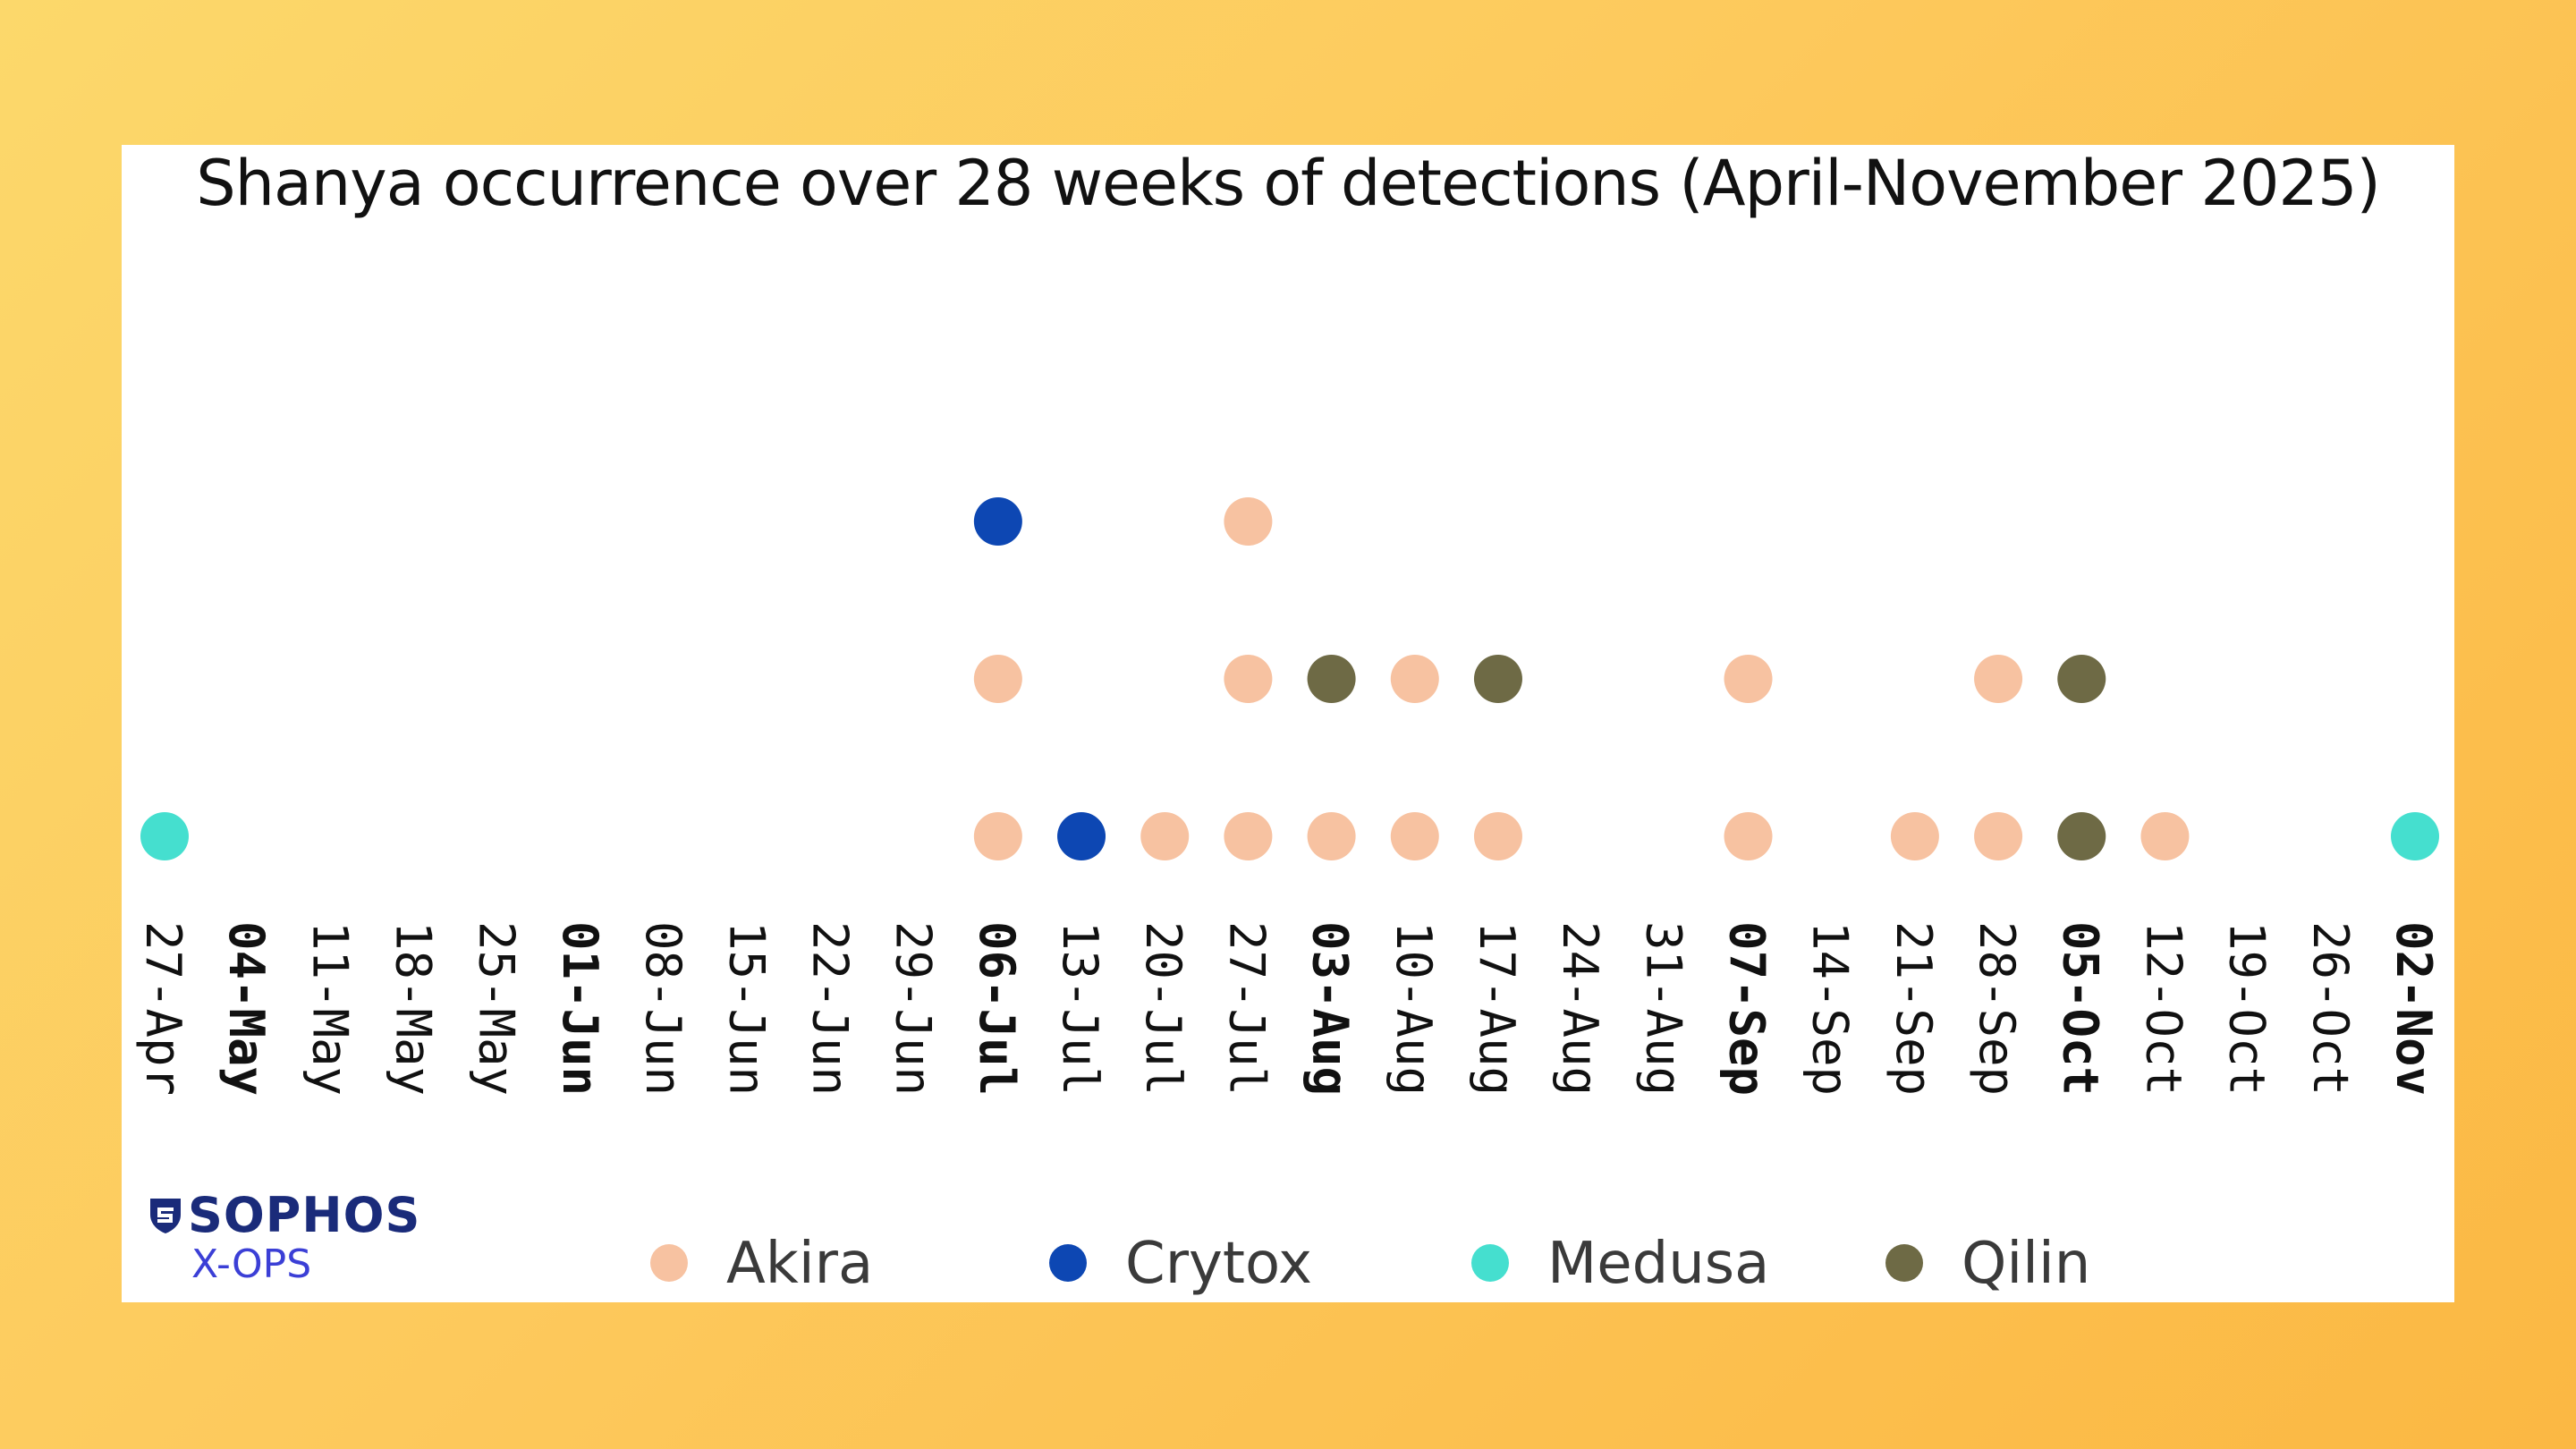 Image resolution: width=2576 pixels, height=1449 pixels. I want to click on tick-label-22-jun: 22-Jun, so click(829, 1008).